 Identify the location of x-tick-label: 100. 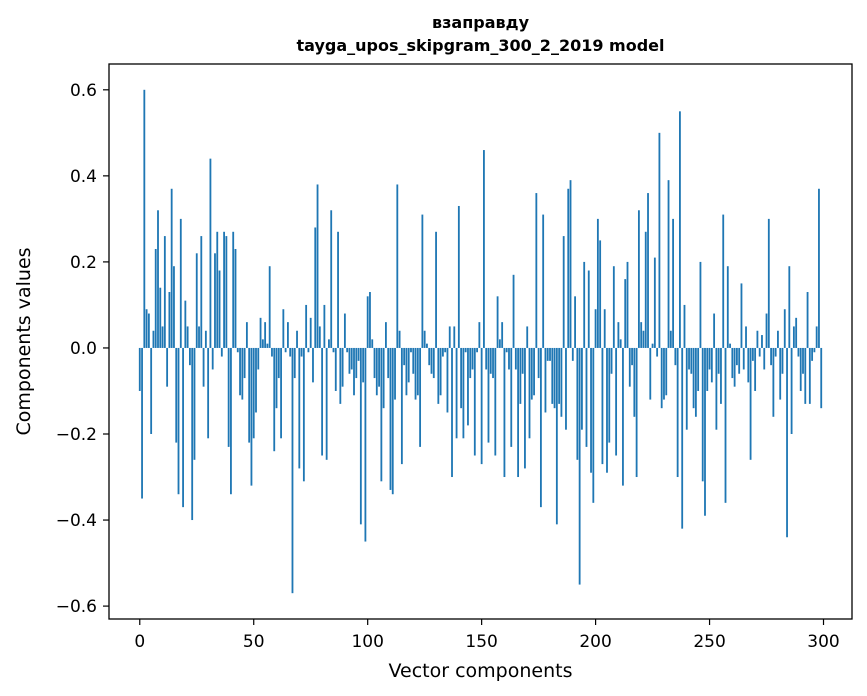
(367, 642).